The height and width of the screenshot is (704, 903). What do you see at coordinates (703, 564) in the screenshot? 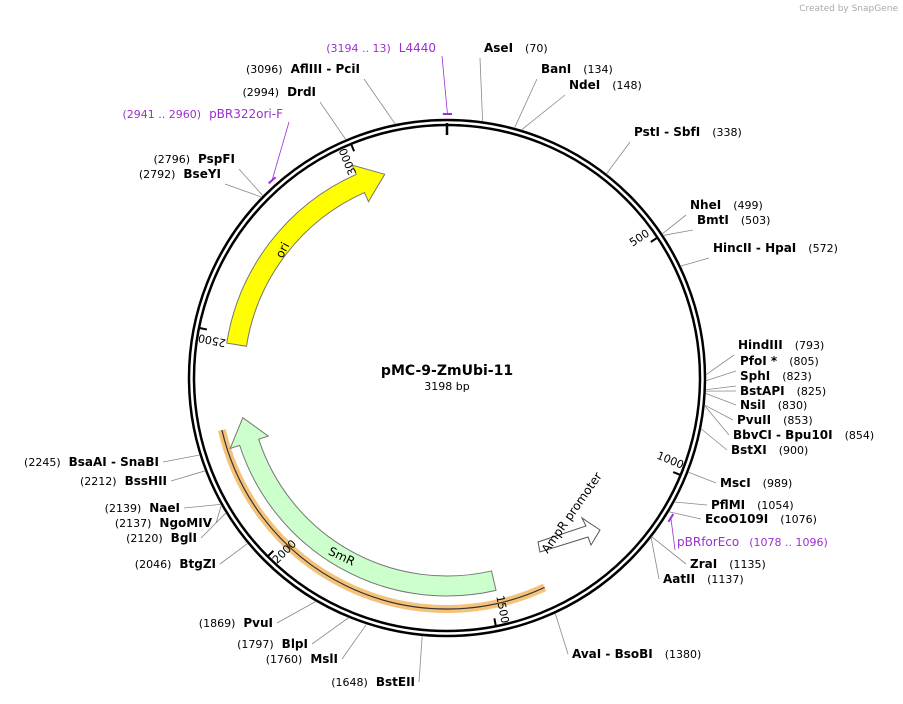
I see `site-name: ZraI` at bounding box center [703, 564].